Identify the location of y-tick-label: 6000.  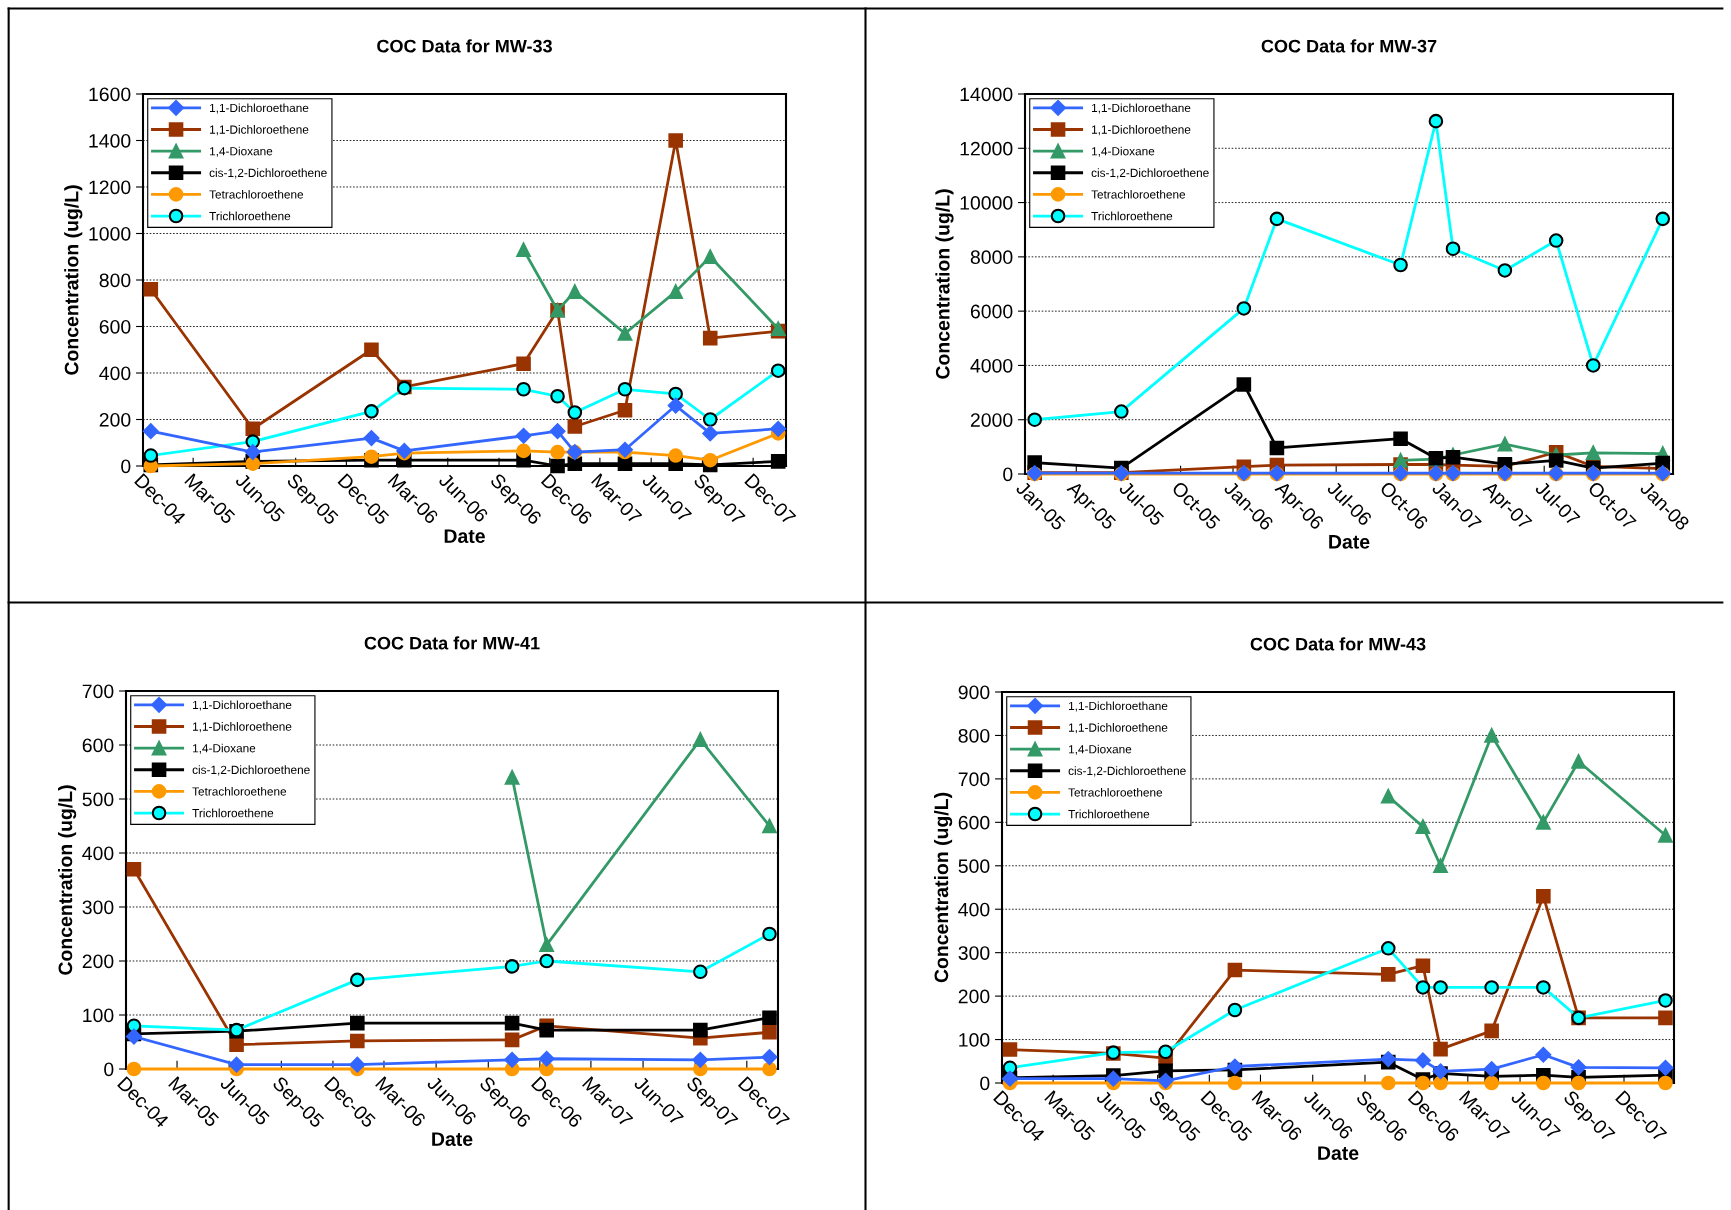
(991, 311).